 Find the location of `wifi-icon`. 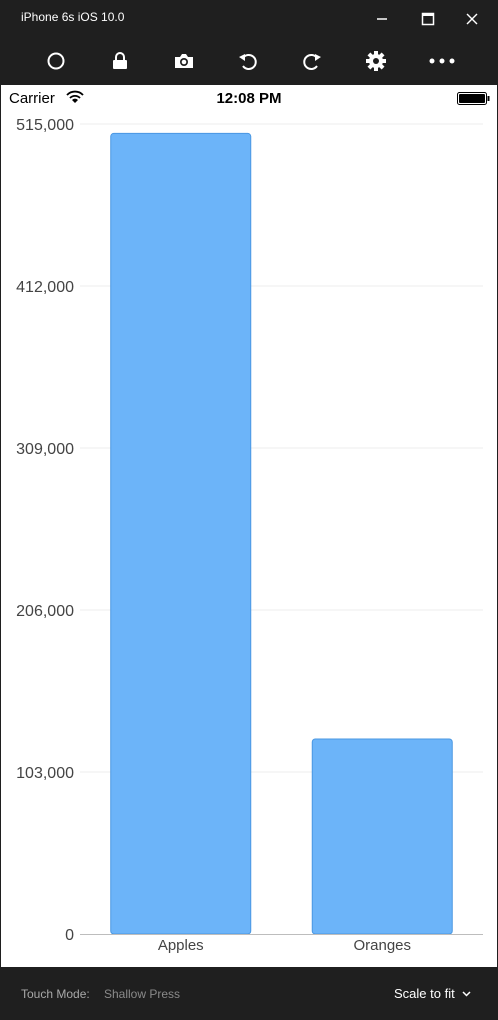

wifi-icon is located at coordinates (75, 96).